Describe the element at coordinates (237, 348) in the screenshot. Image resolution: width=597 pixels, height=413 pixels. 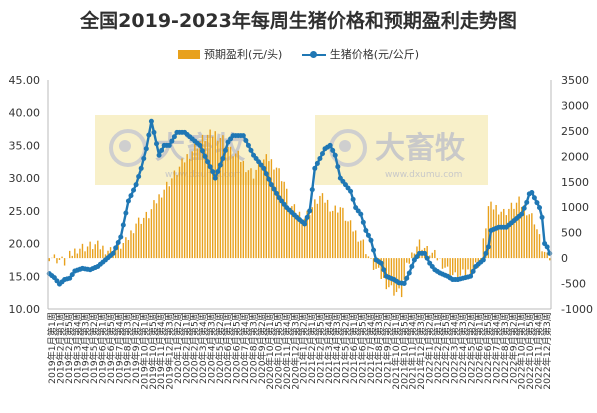
I see `x-axis-tick-label: 2020年6月第5周` at that location.